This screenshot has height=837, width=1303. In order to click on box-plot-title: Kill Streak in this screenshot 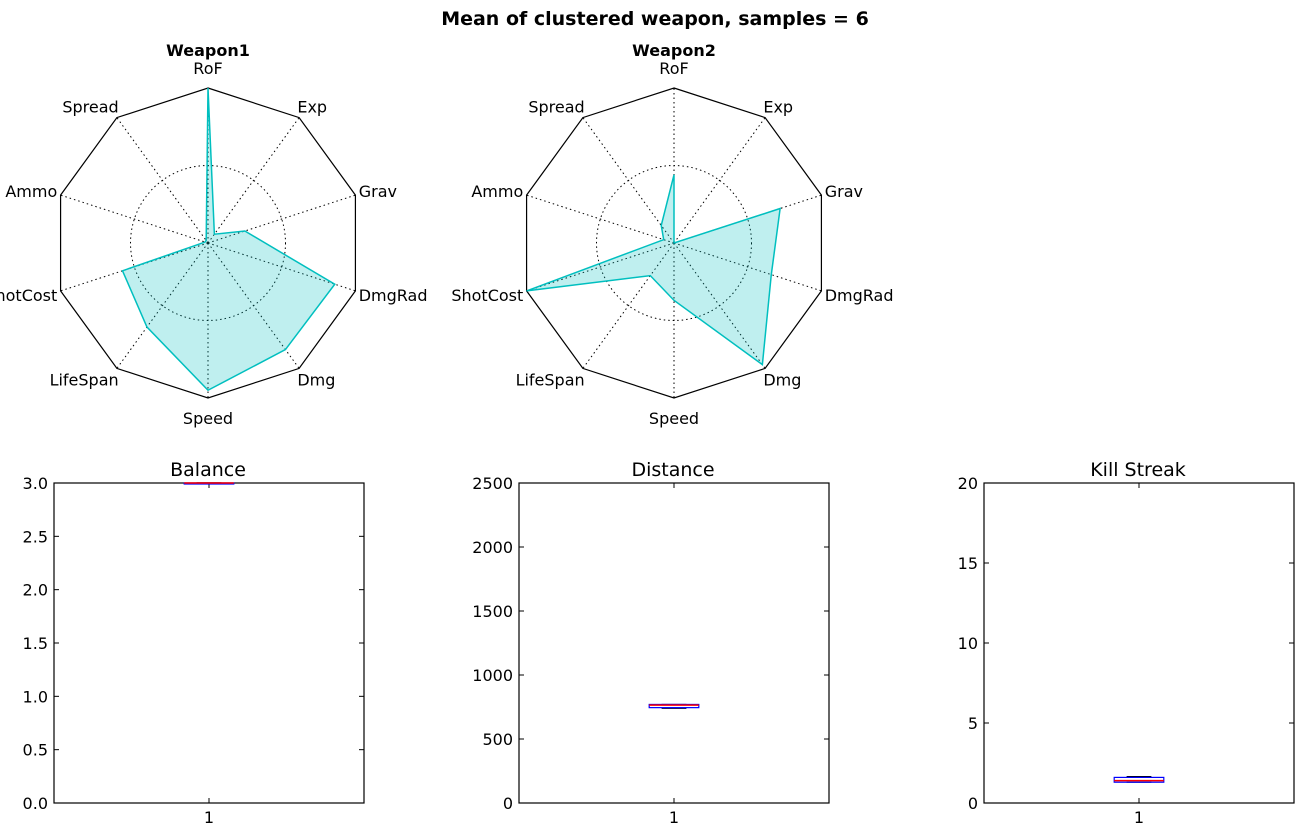, I will do `click(1138, 470)`.